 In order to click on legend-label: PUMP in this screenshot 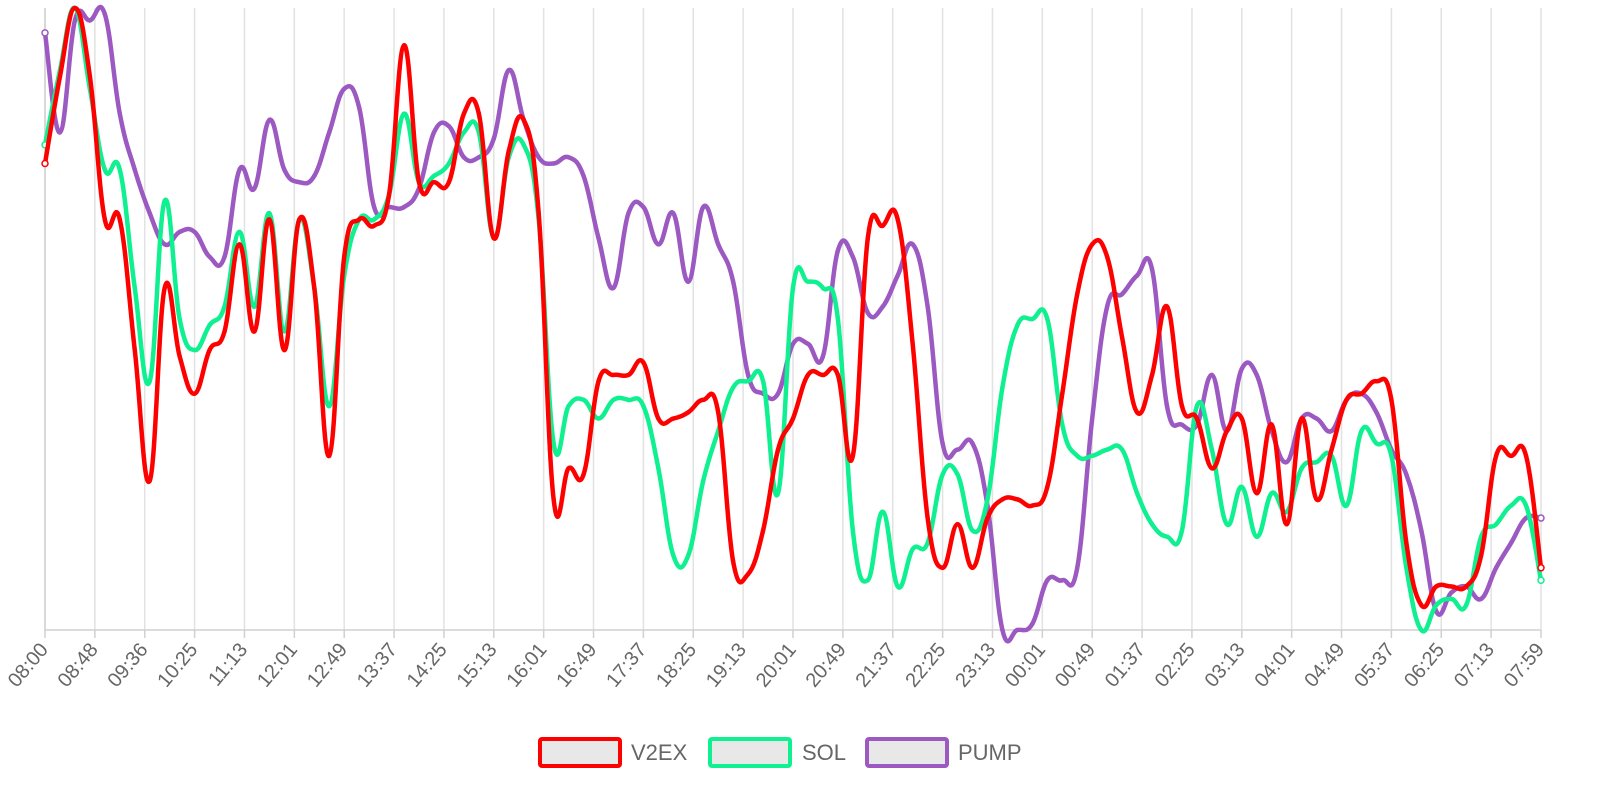, I will do `click(990, 752)`.